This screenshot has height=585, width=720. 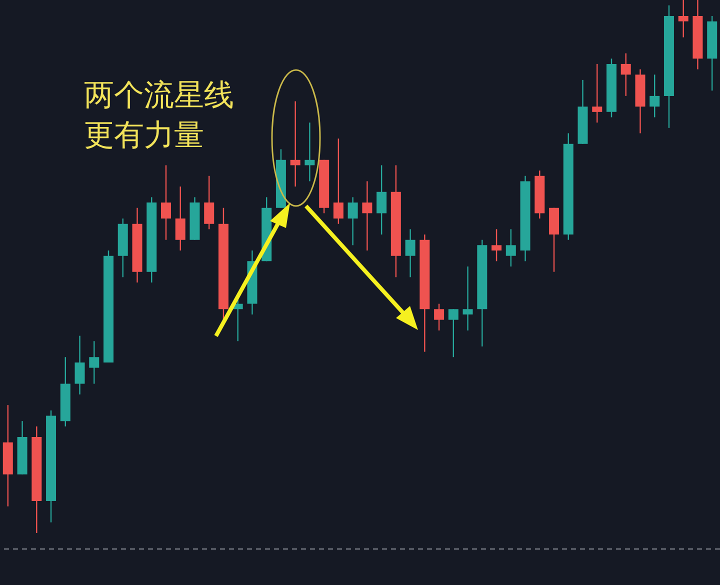 What do you see at coordinates (144, 135) in the screenshot?
I see `annotation: 更有力量` at bounding box center [144, 135].